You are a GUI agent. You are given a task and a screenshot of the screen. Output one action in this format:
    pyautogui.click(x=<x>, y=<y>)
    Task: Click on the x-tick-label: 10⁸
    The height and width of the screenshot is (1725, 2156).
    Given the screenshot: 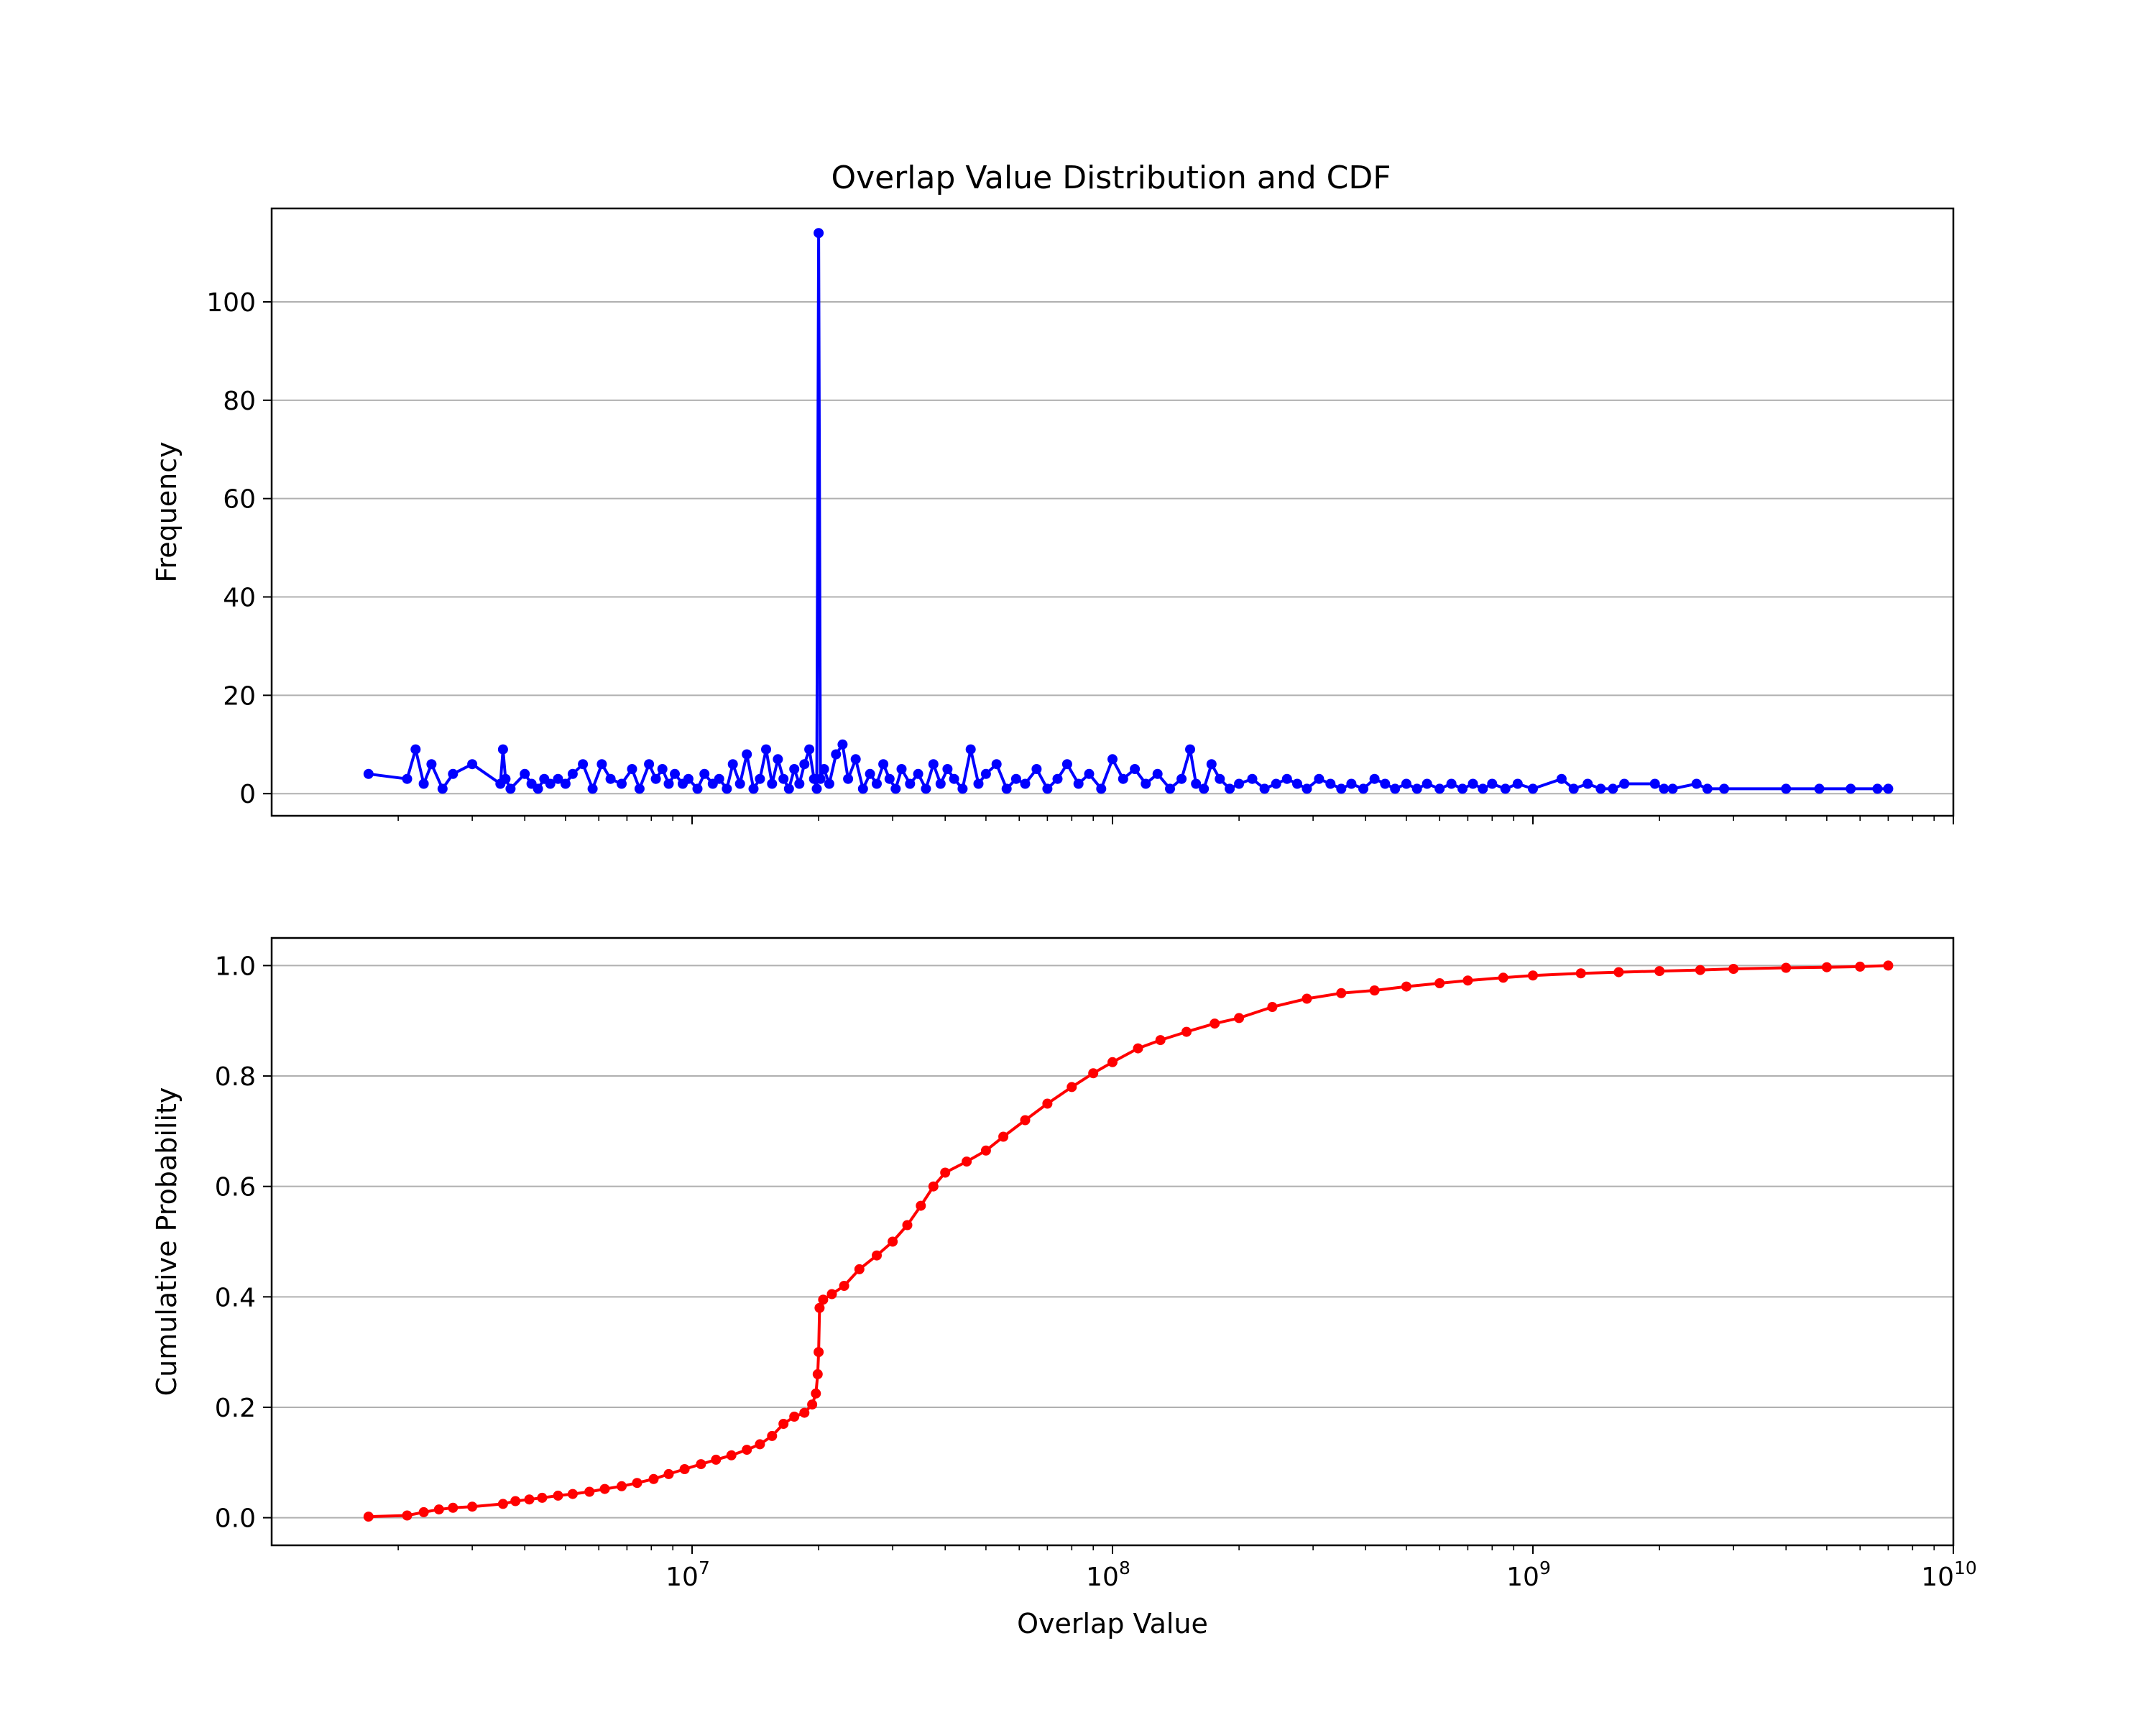 What is the action you would take?
    pyautogui.click(x=1108, y=1575)
    